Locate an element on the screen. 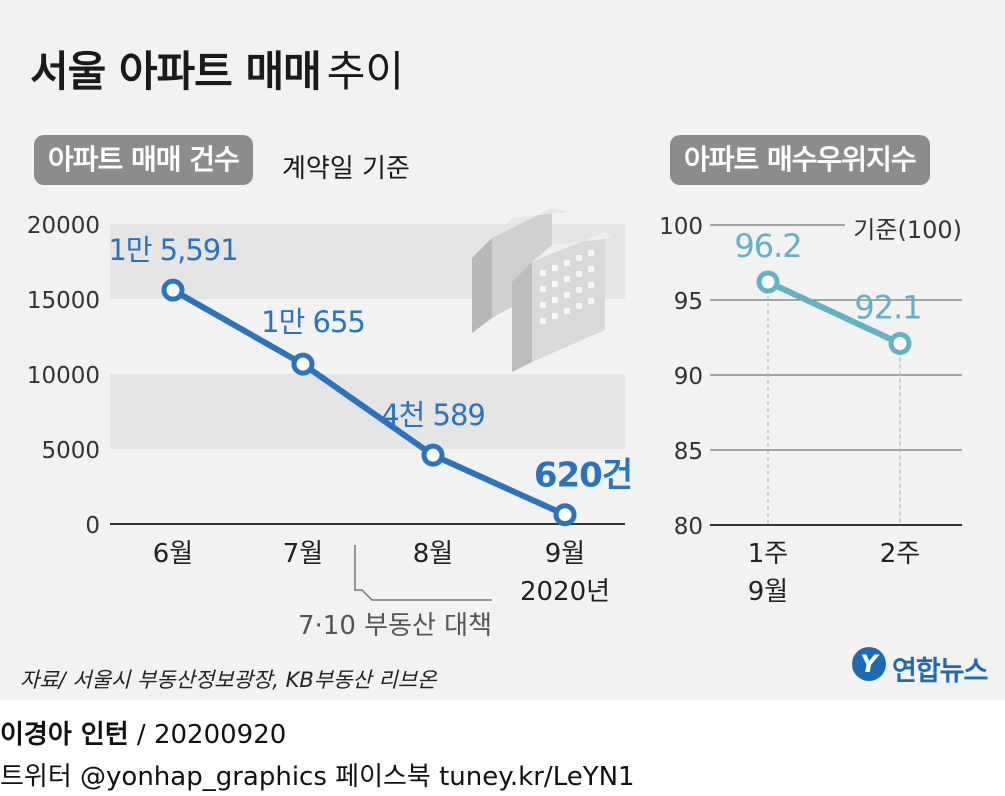 This screenshot has width=1005, height=796. y-tick-label: 15000 is located at coordinates (63, 301).